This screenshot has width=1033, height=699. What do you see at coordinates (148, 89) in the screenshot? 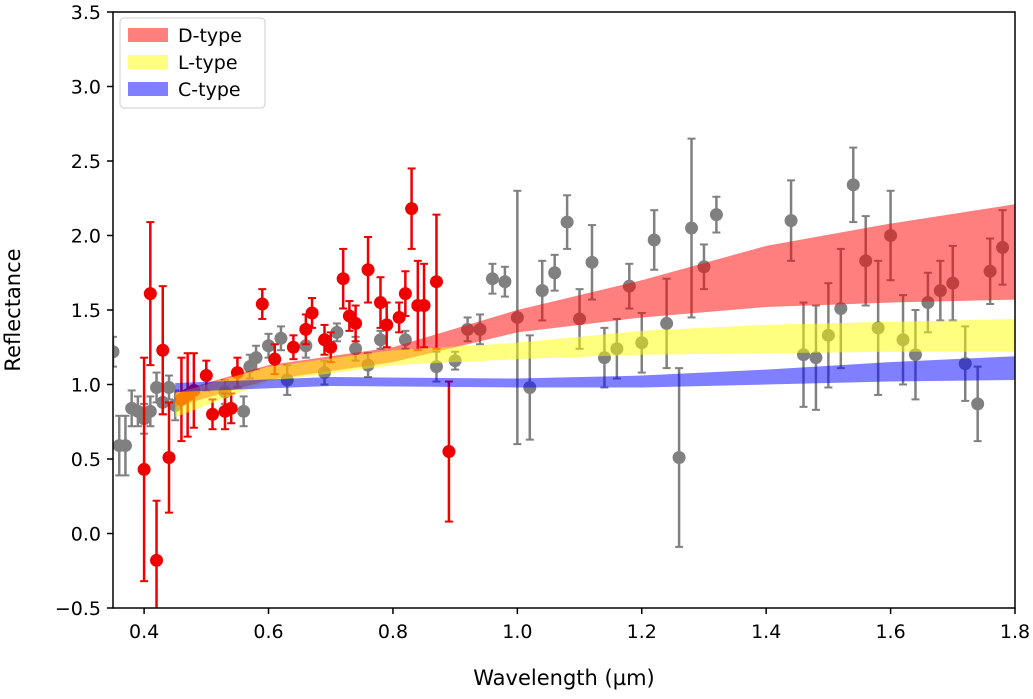
I see `legend-swatch-c-type` at bounding box center [148, 89].